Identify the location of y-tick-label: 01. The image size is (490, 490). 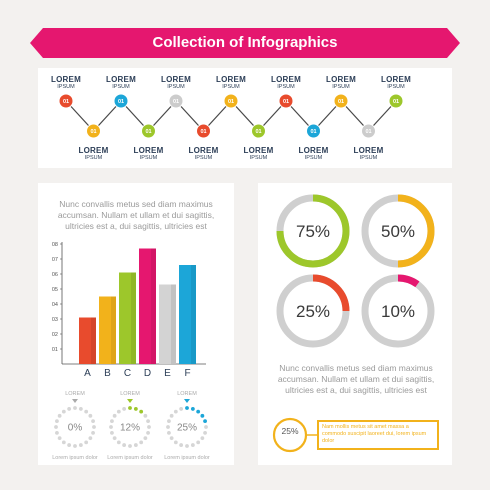
(55, 350).